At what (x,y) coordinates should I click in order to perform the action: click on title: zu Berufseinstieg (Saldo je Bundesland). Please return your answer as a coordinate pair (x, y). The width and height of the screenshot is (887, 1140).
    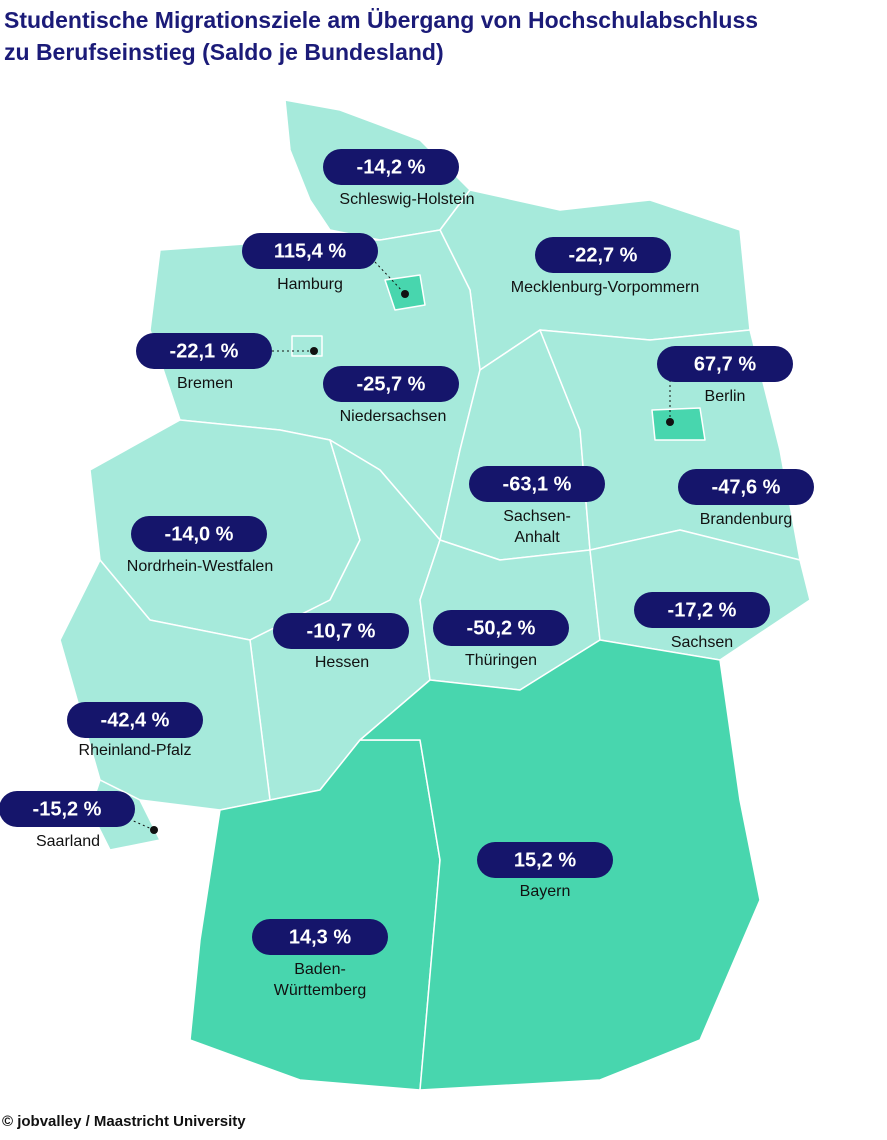
    Looking at the image, I should click on (224, 52).